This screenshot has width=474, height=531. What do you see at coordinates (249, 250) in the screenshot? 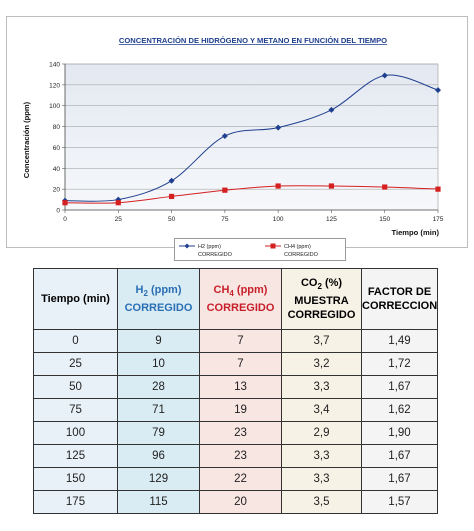
I see `legend-graphic: H2 (ppm) CORREGIDO CH4 (ppm) CORREGIDO` at bounding box center [249, 250].